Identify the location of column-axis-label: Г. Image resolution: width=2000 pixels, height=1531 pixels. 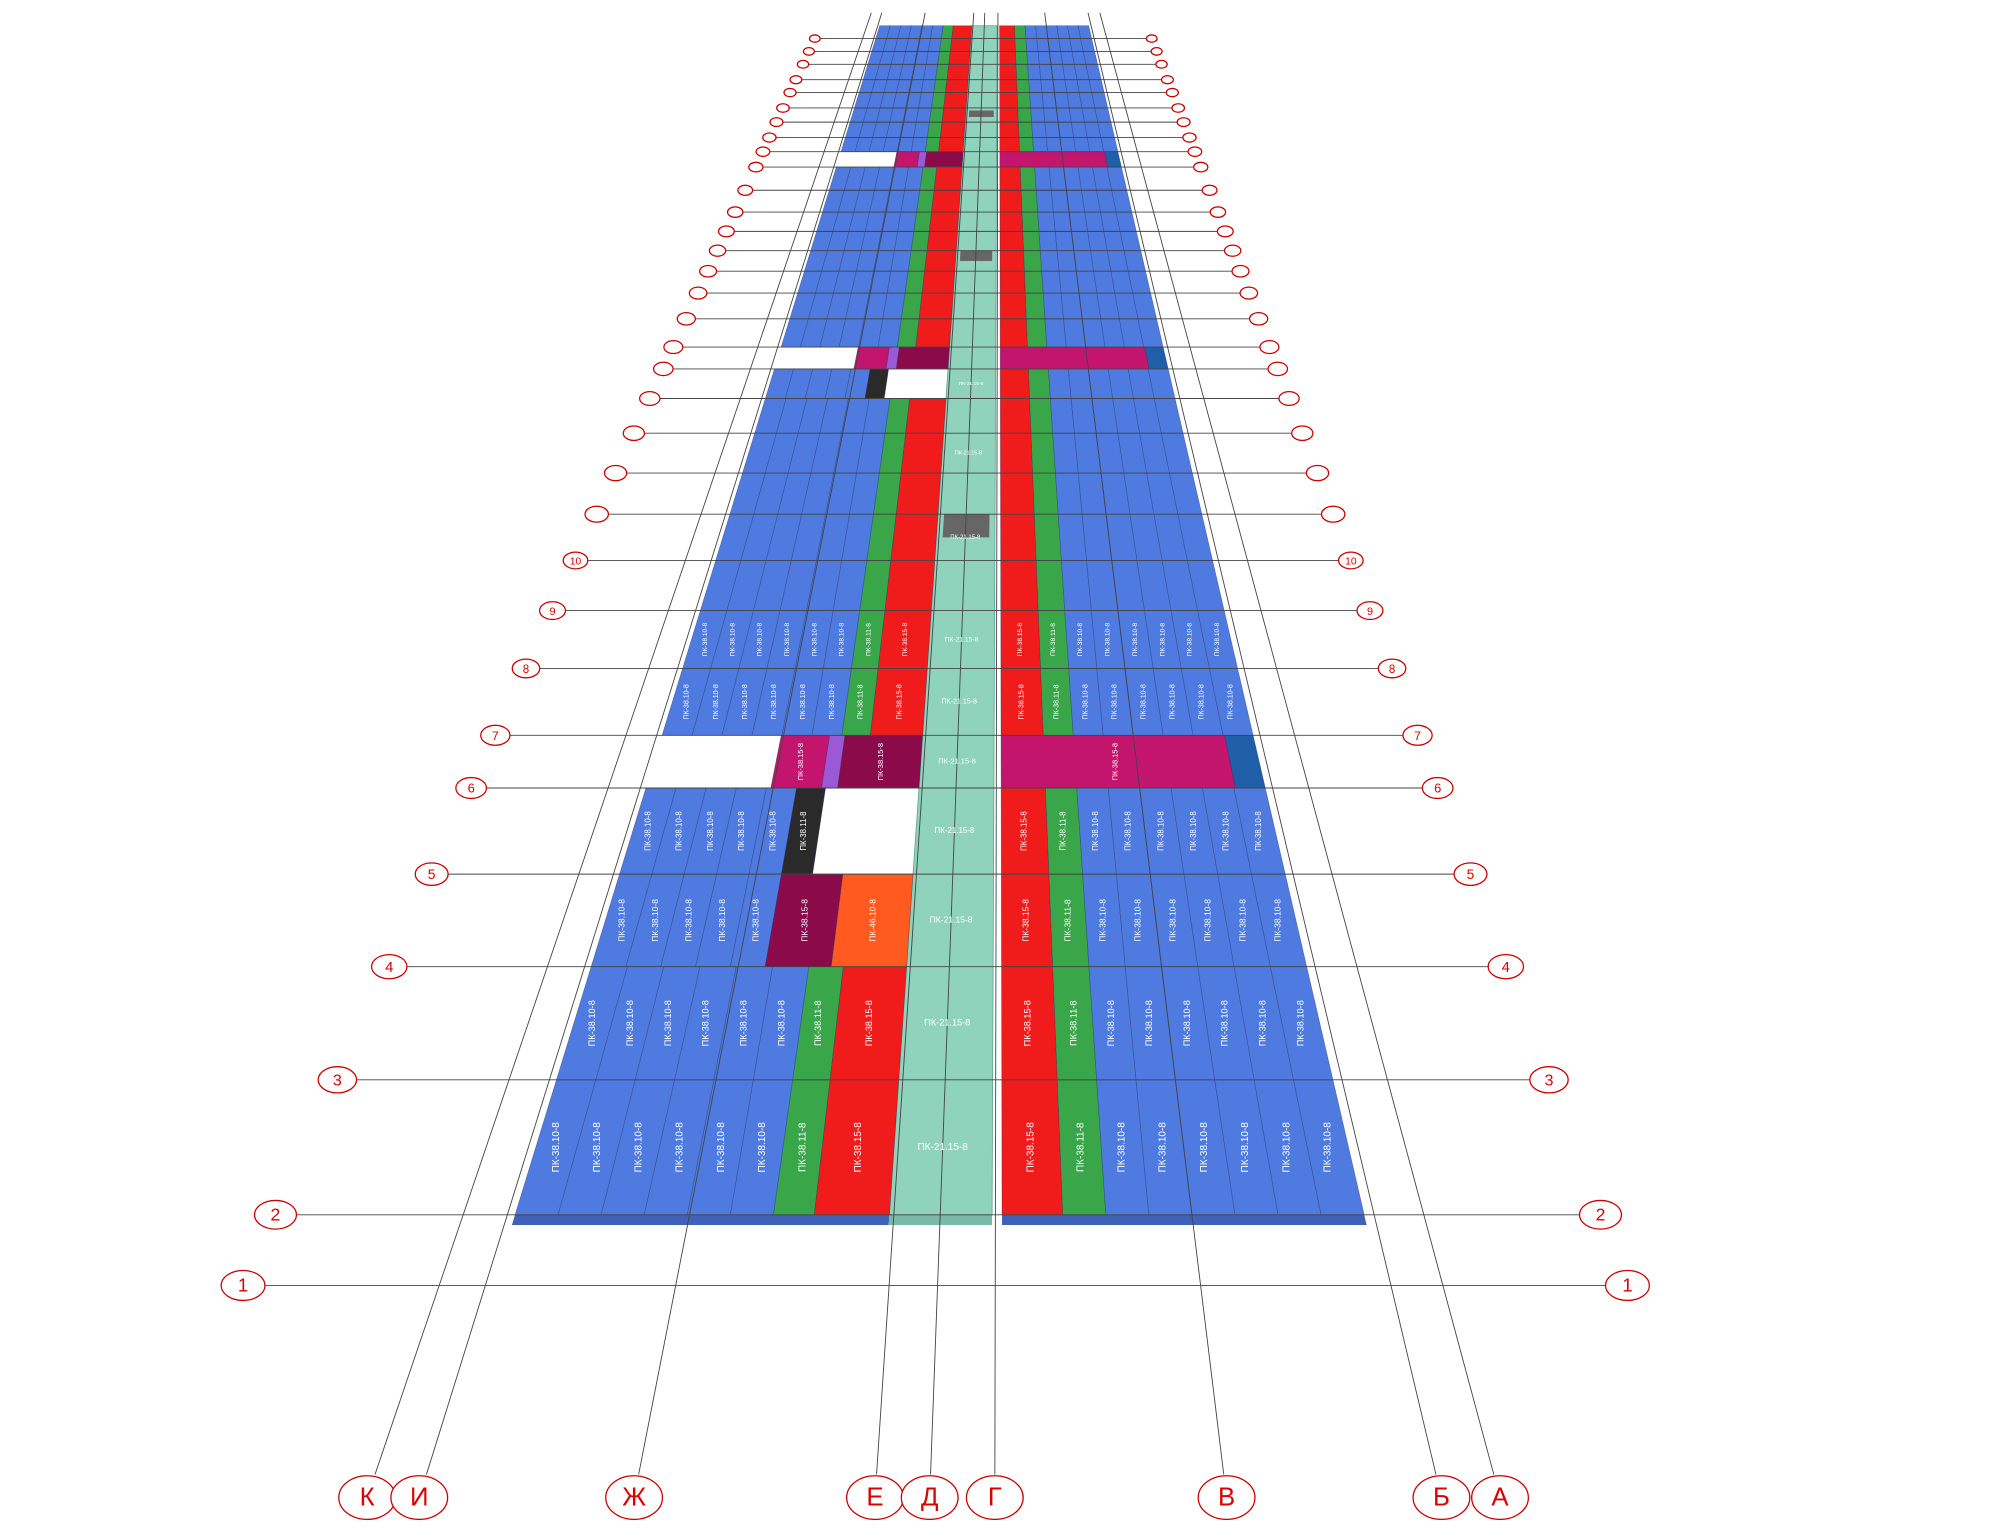
(995, 1498).